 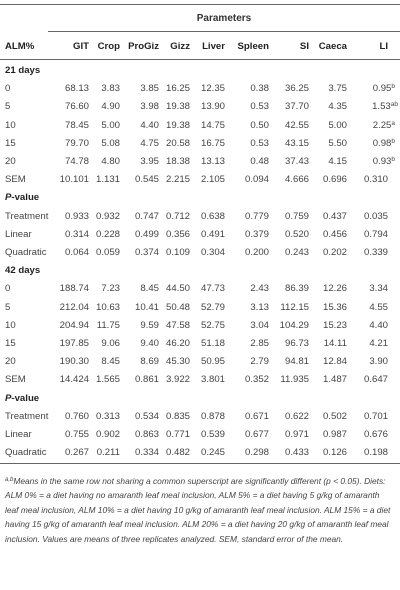 I want to click on cell-gizz: 45.30, so click(x=177, y=361).